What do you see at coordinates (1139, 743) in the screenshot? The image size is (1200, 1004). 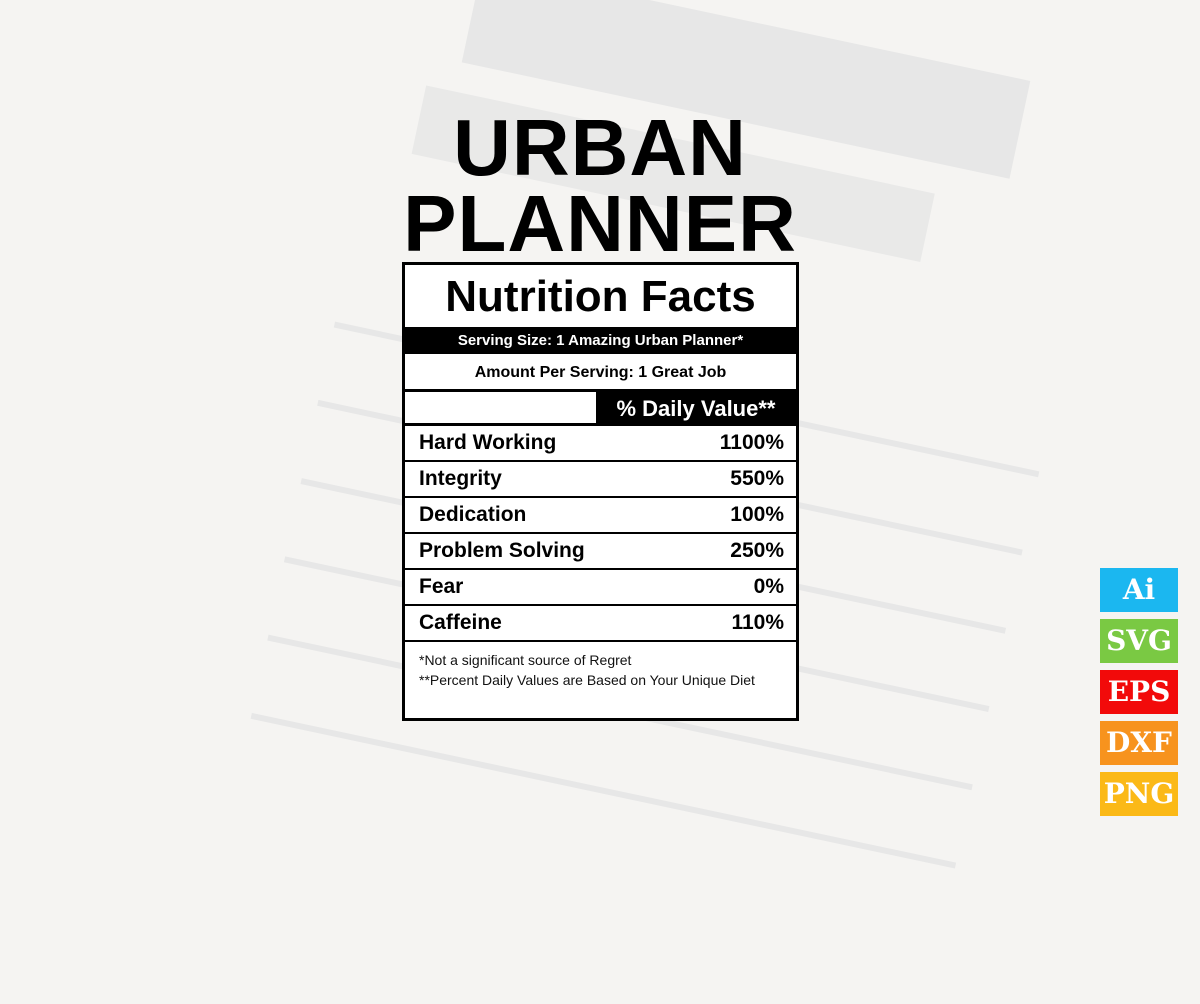 I see `format-badge-dxf: DXF` at bounding box center [1139, 743].